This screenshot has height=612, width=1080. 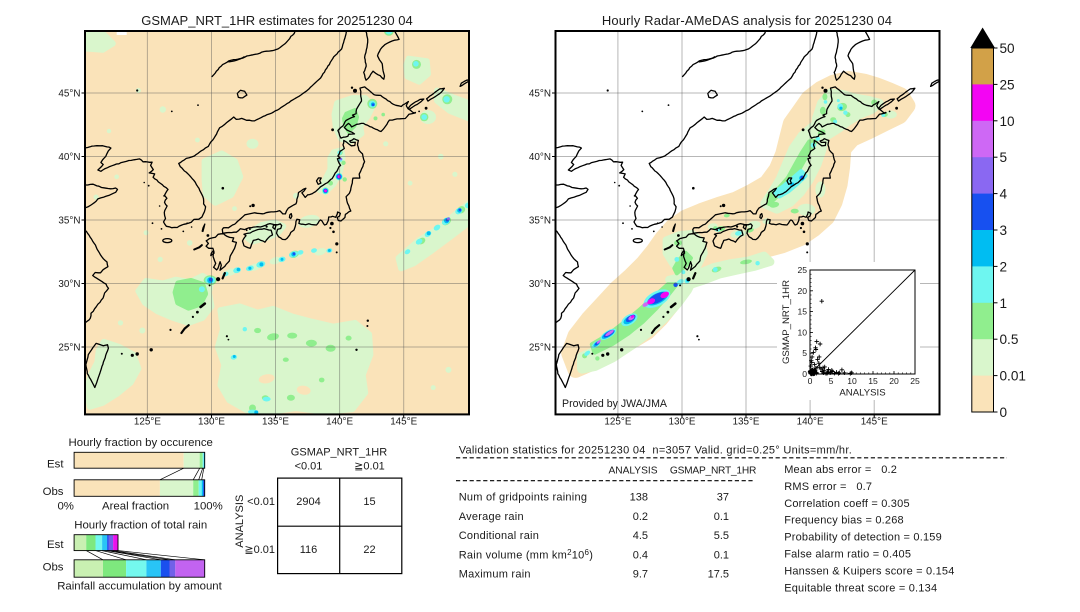 I want to click on svg-text: Mean abs error = 0.2, so click(x=840, y=470).